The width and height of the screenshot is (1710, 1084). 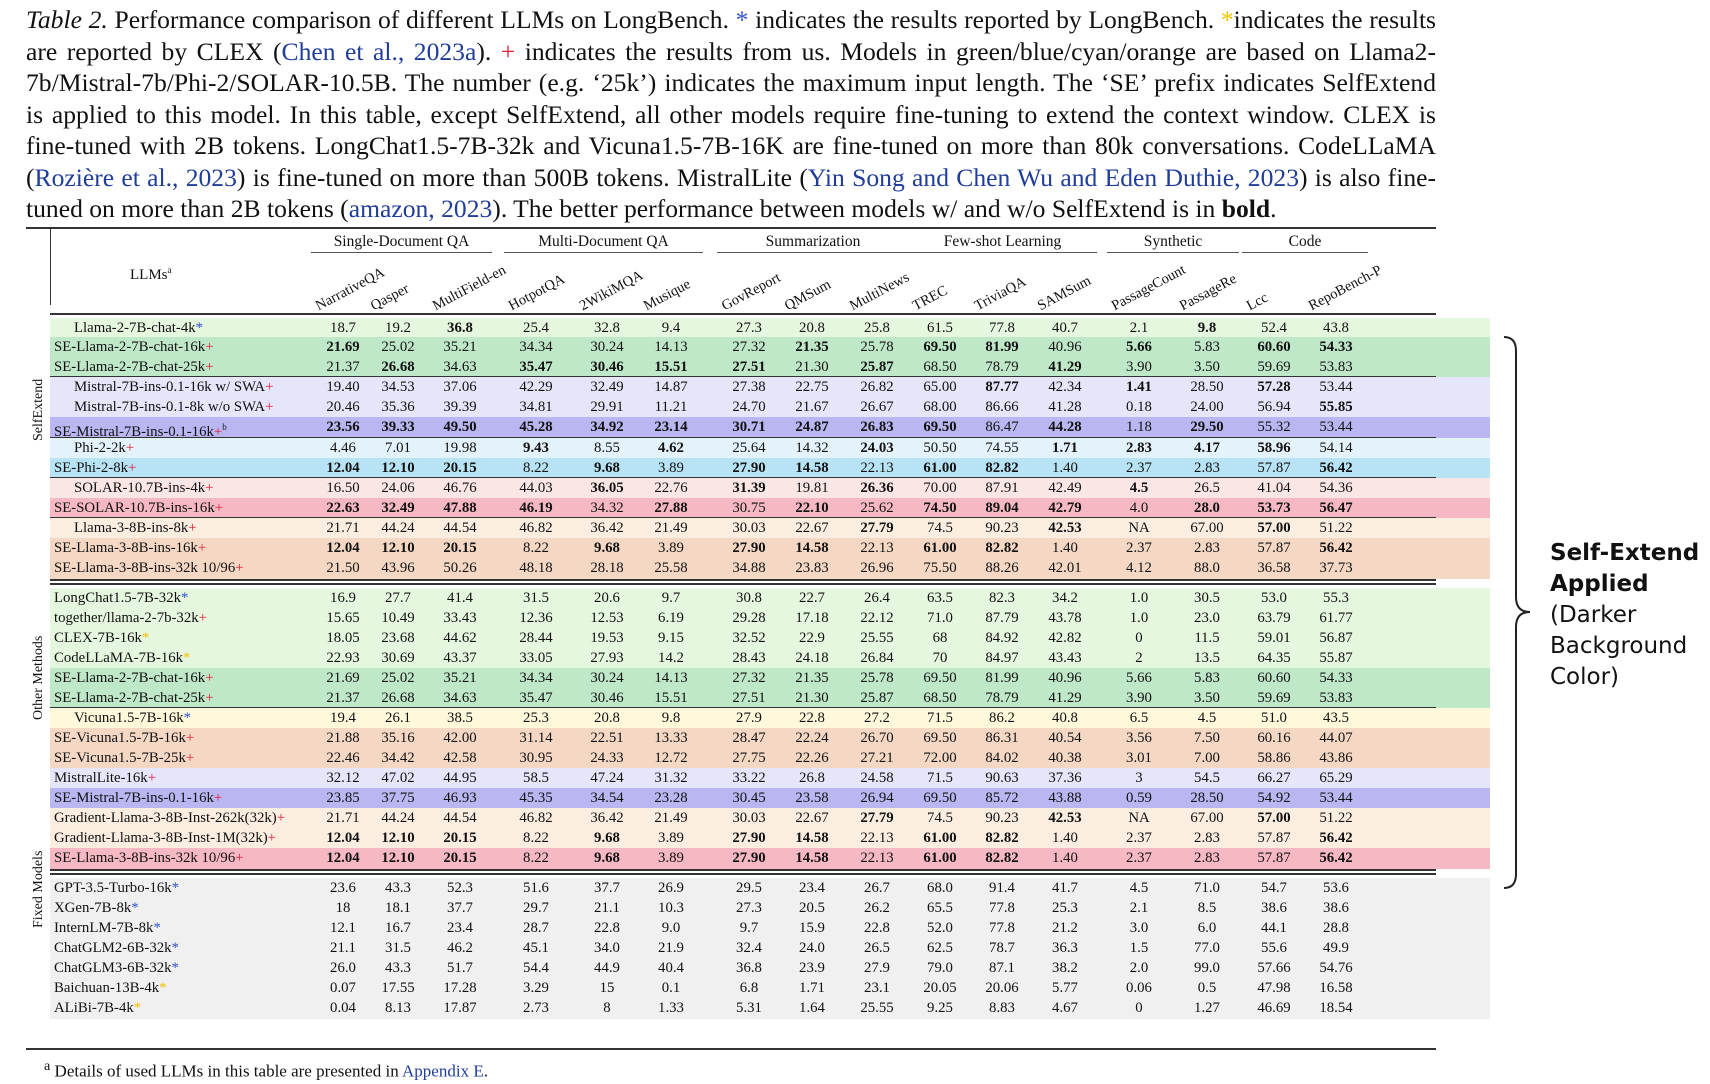 What do you see at coordinates (1139, 407) in the screenshot?
I see `score-cell: 0.18` at bounding box center [1139, 407].